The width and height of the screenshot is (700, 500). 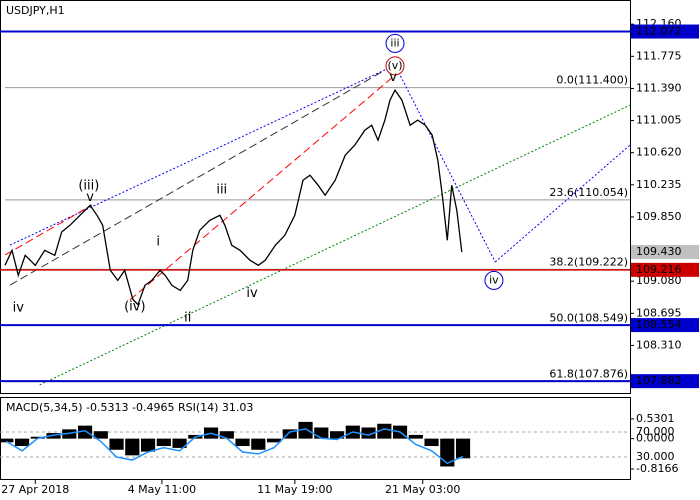 I want to click on macd-tick-label: 0.0000, so click(x=655, y=438).